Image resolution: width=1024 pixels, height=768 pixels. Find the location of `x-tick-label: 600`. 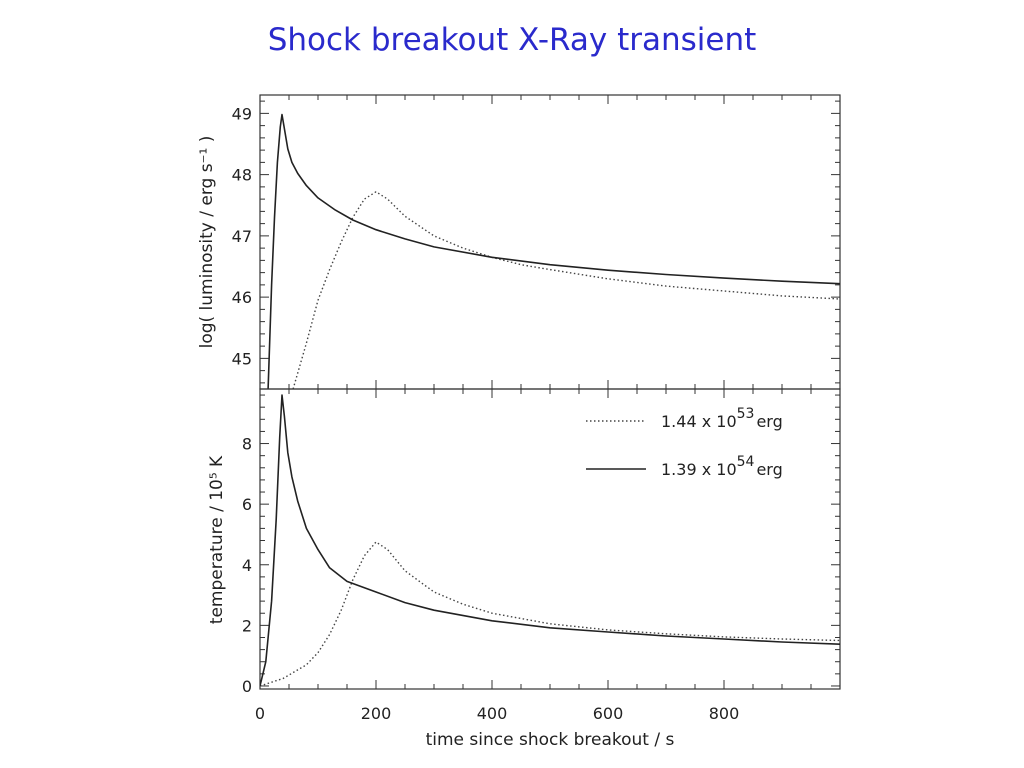

x-tick-label: 600 is located at coordinates (608, 713).